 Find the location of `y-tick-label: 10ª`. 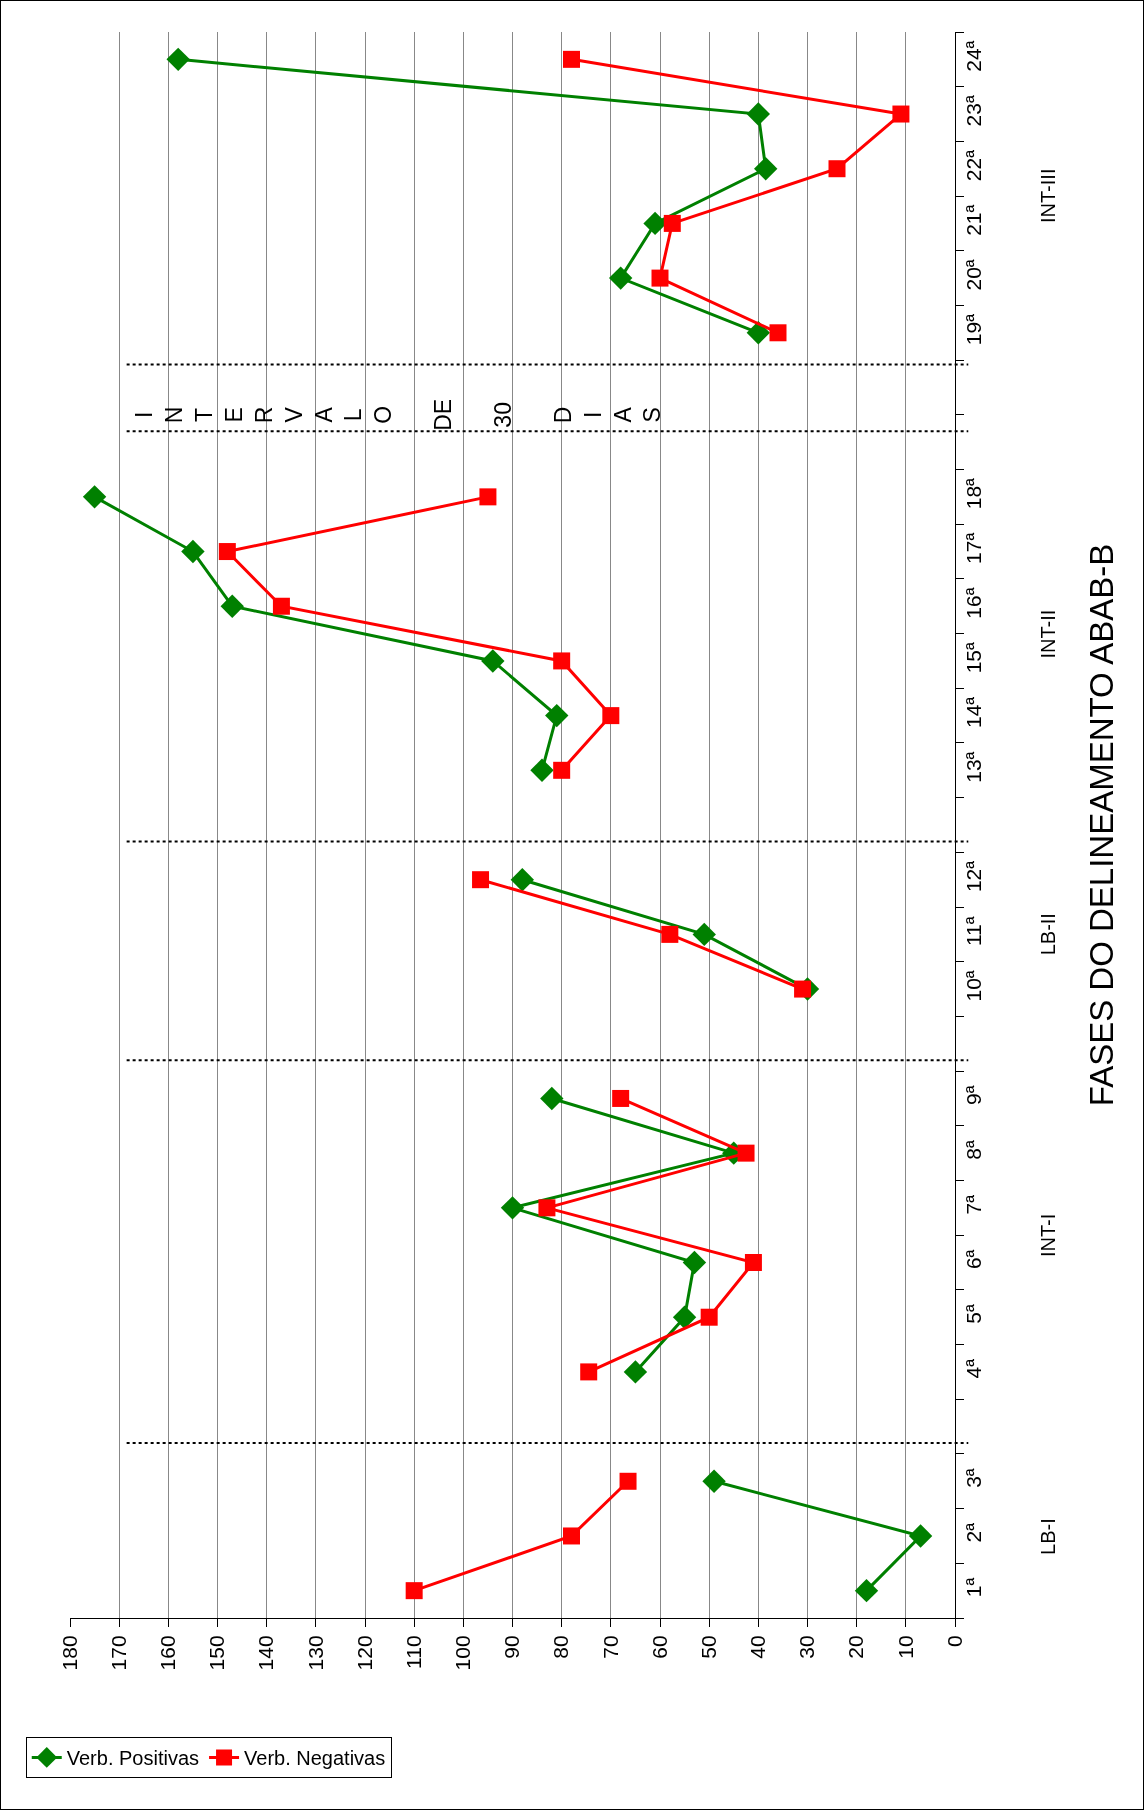

y-tick-label: 10ª is located at coordinates (974, 986).